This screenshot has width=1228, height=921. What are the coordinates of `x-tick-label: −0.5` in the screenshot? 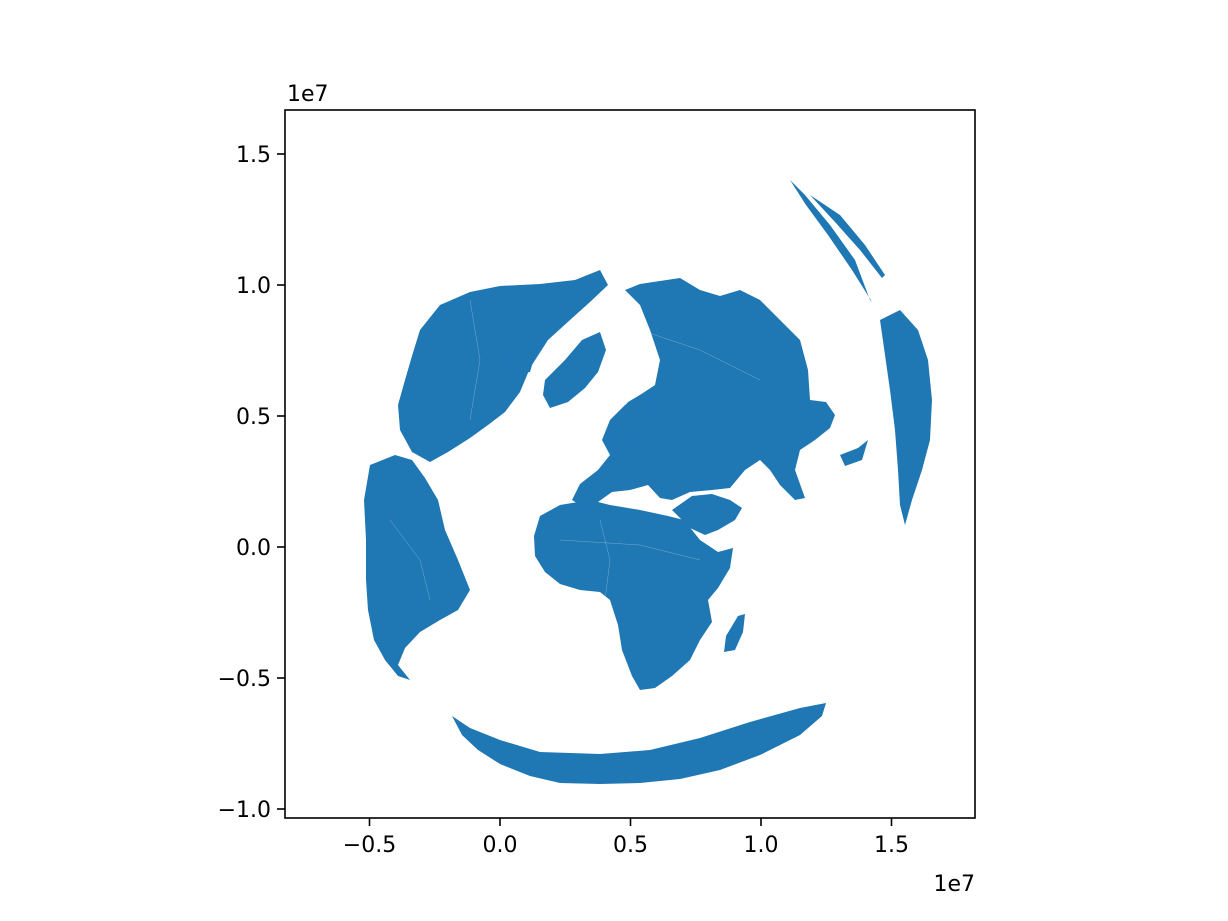 It's located at (369, 845).